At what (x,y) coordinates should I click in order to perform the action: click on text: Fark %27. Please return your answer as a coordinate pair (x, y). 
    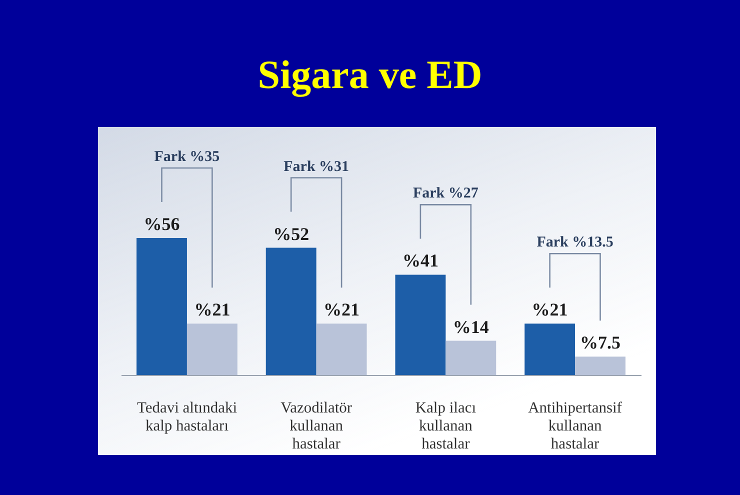
    Looking at the image, I should click on (445, 194).